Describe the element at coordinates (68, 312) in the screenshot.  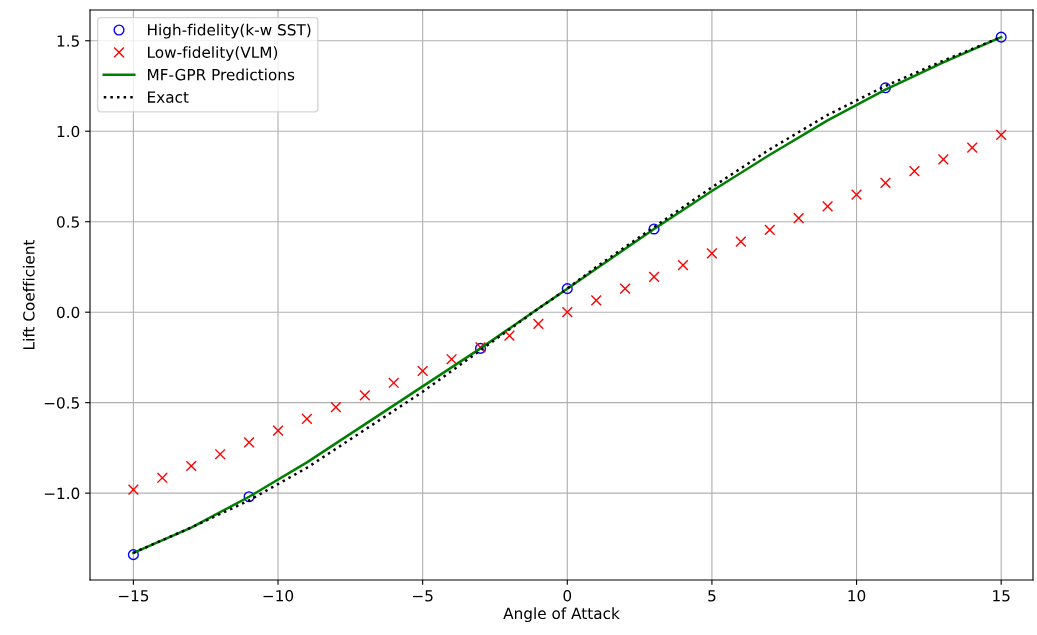
I see `y-tick-label: 0.0` at that location.